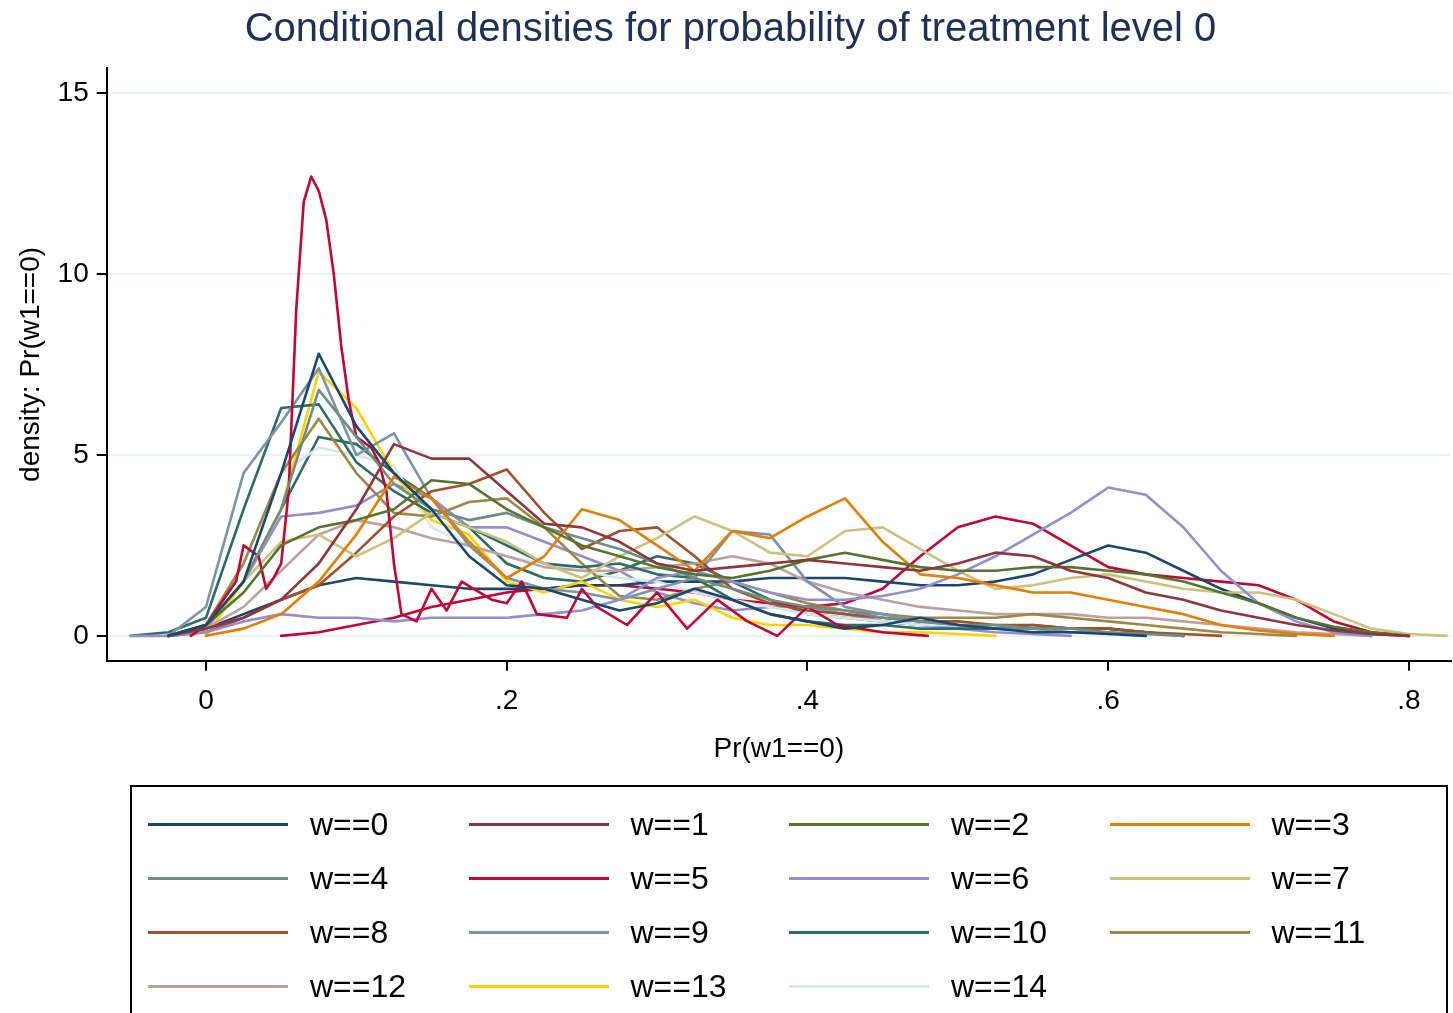 The width and height of the screenshot is (1453, 1013). Describe the element at coordinates (73, 92) in the screenshot. I see `y-tick-label: 15` at that location.